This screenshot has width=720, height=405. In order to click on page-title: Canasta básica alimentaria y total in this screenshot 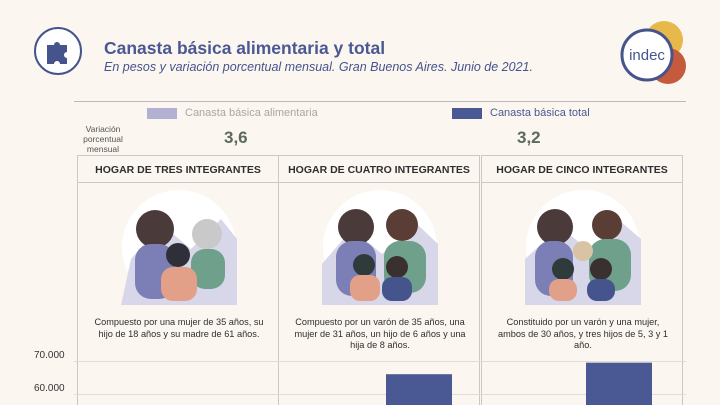, I will do `click(245, 48)`.